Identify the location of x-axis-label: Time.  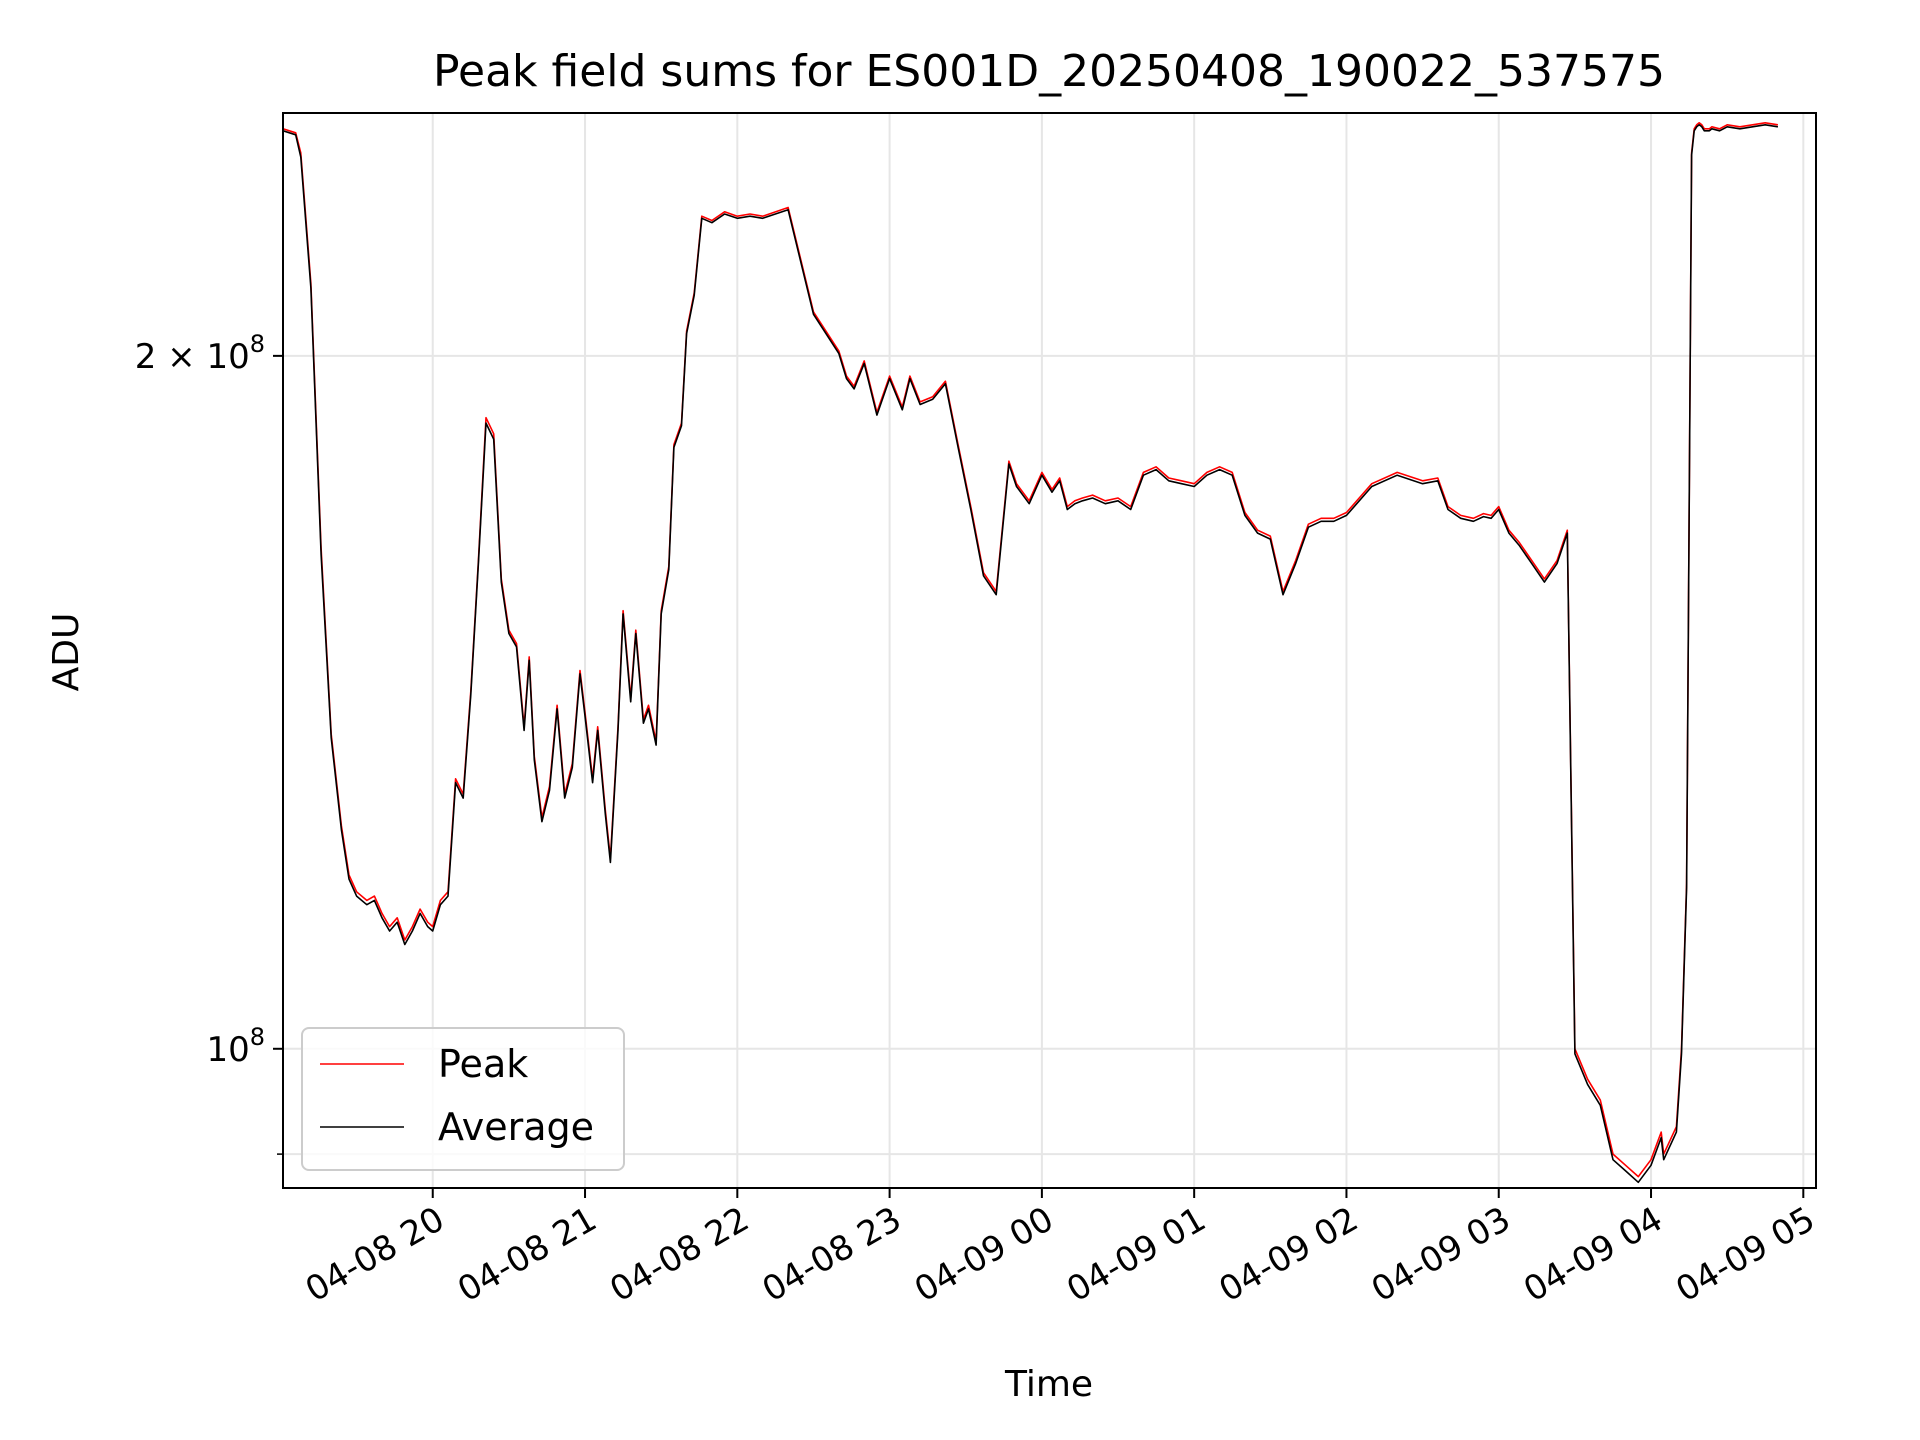
(1048, 1384).